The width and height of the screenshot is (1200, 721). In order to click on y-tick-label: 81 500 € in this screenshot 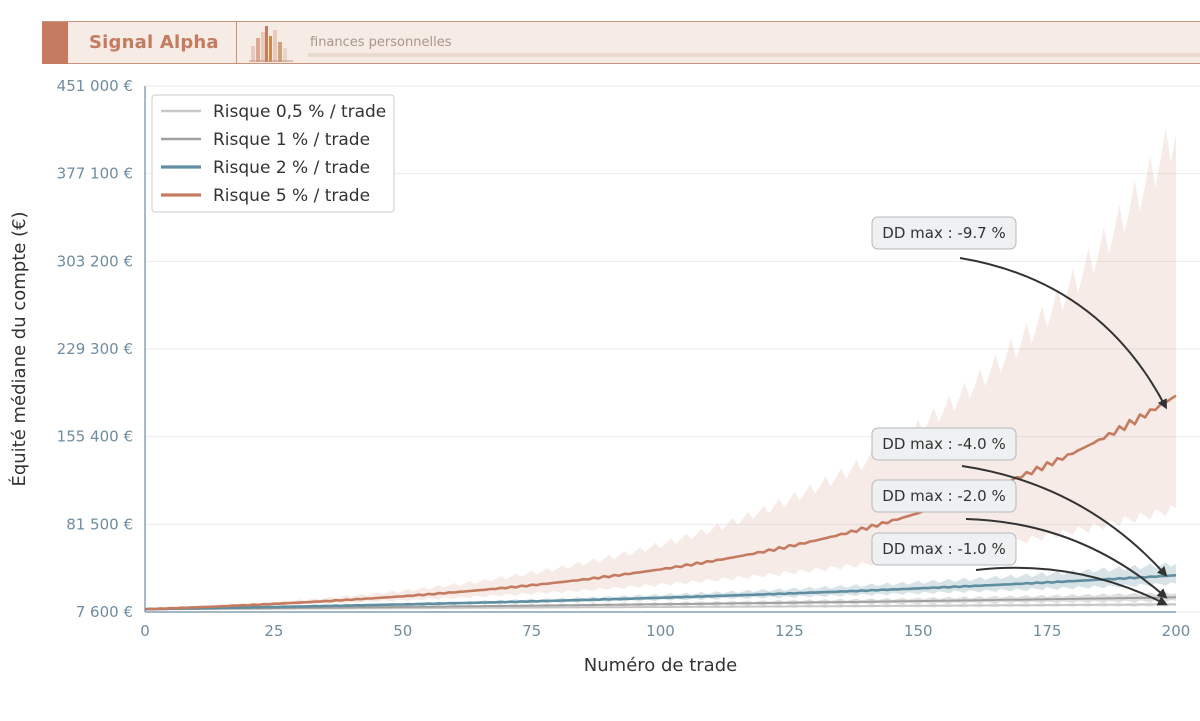, I will do `click(99, 524)`.